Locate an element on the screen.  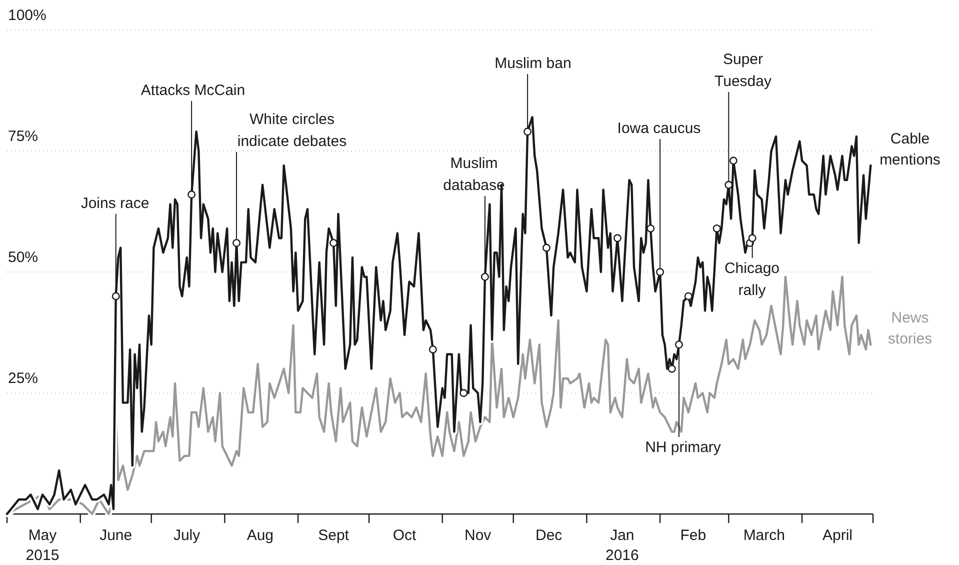
y-tick-label: 100% is located at coordinates (27, 15).